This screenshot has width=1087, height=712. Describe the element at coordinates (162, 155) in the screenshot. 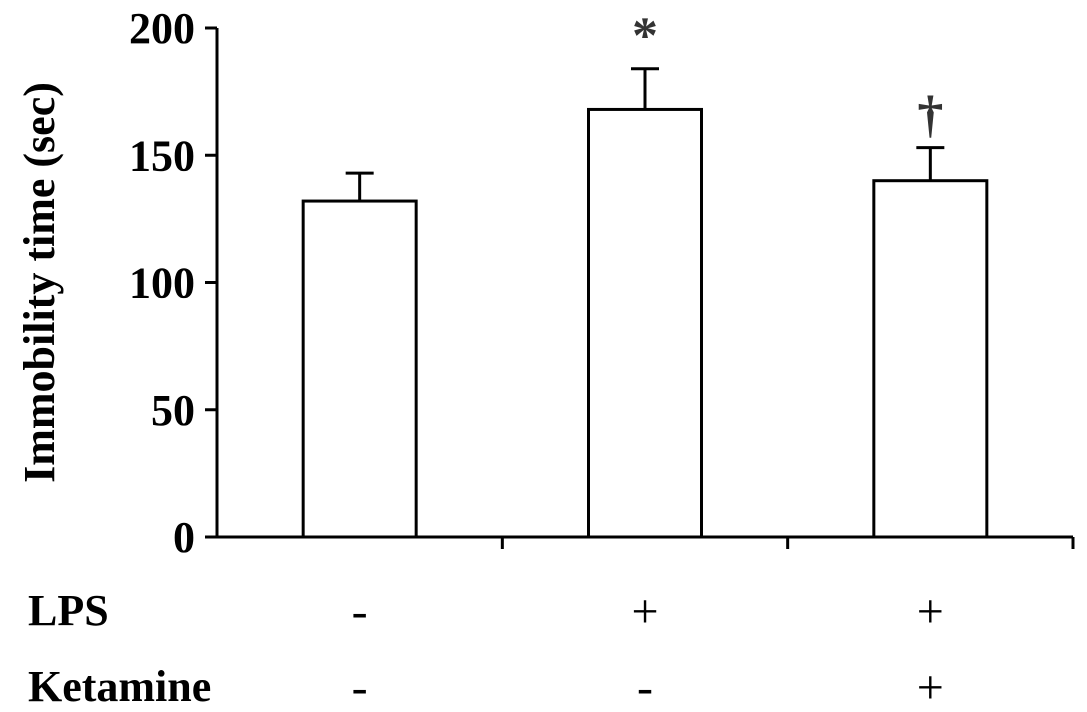

I see `y-tick-label: 150` at that location.